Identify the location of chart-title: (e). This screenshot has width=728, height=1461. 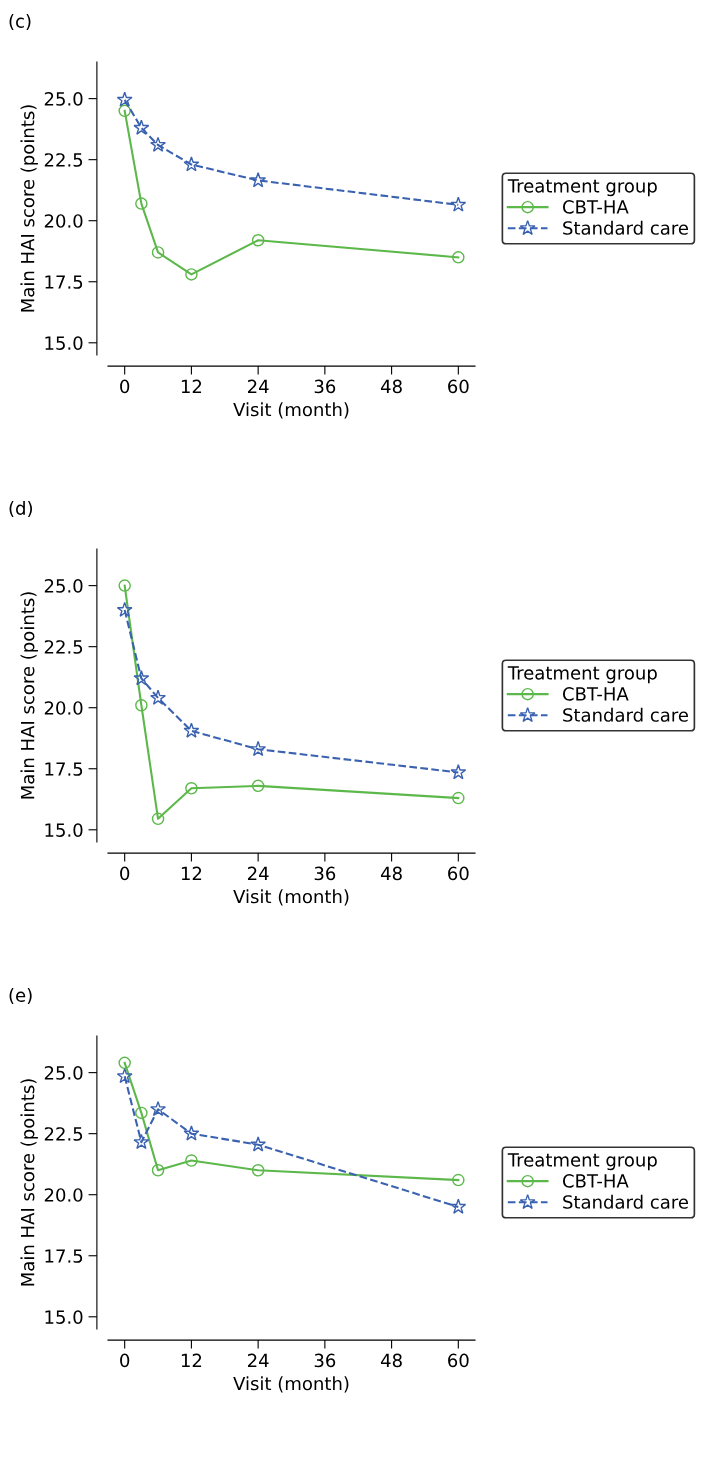
(20, 996).